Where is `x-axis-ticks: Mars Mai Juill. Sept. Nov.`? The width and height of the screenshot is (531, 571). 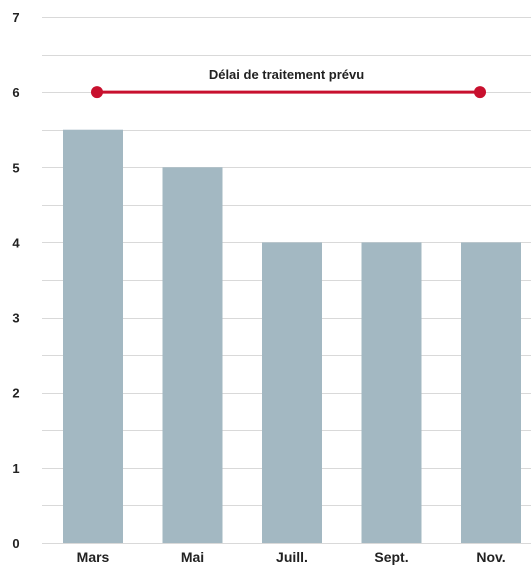
x-axis-ticks: Mars Mai Juill. Sept. Nov. is located at coordinates (291, 557).